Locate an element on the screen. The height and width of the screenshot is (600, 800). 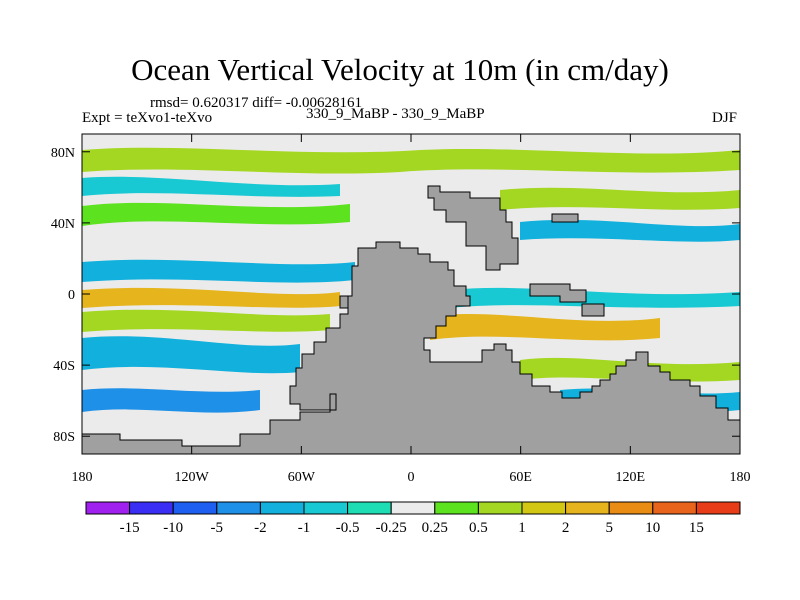
colorbar-label: 15 is located at coordinates (696, 528).